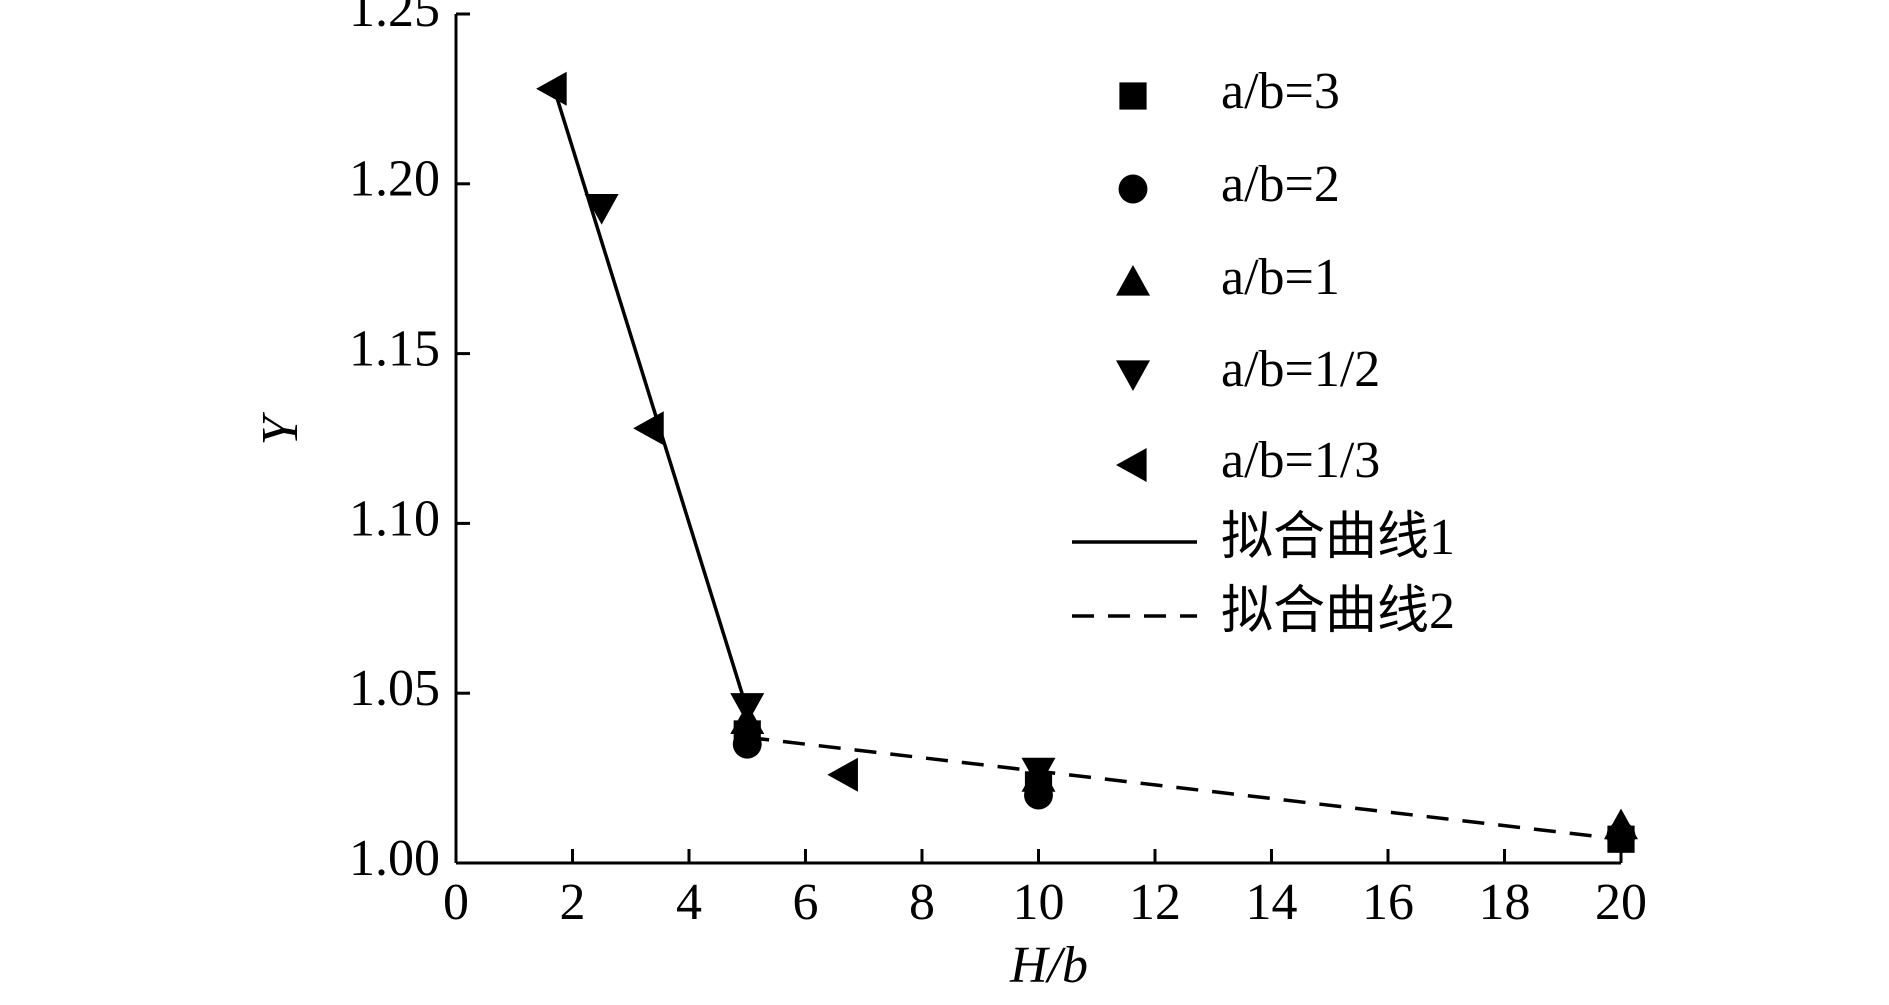  I want to click on x-tick-label: 18, so click(1505, 902).